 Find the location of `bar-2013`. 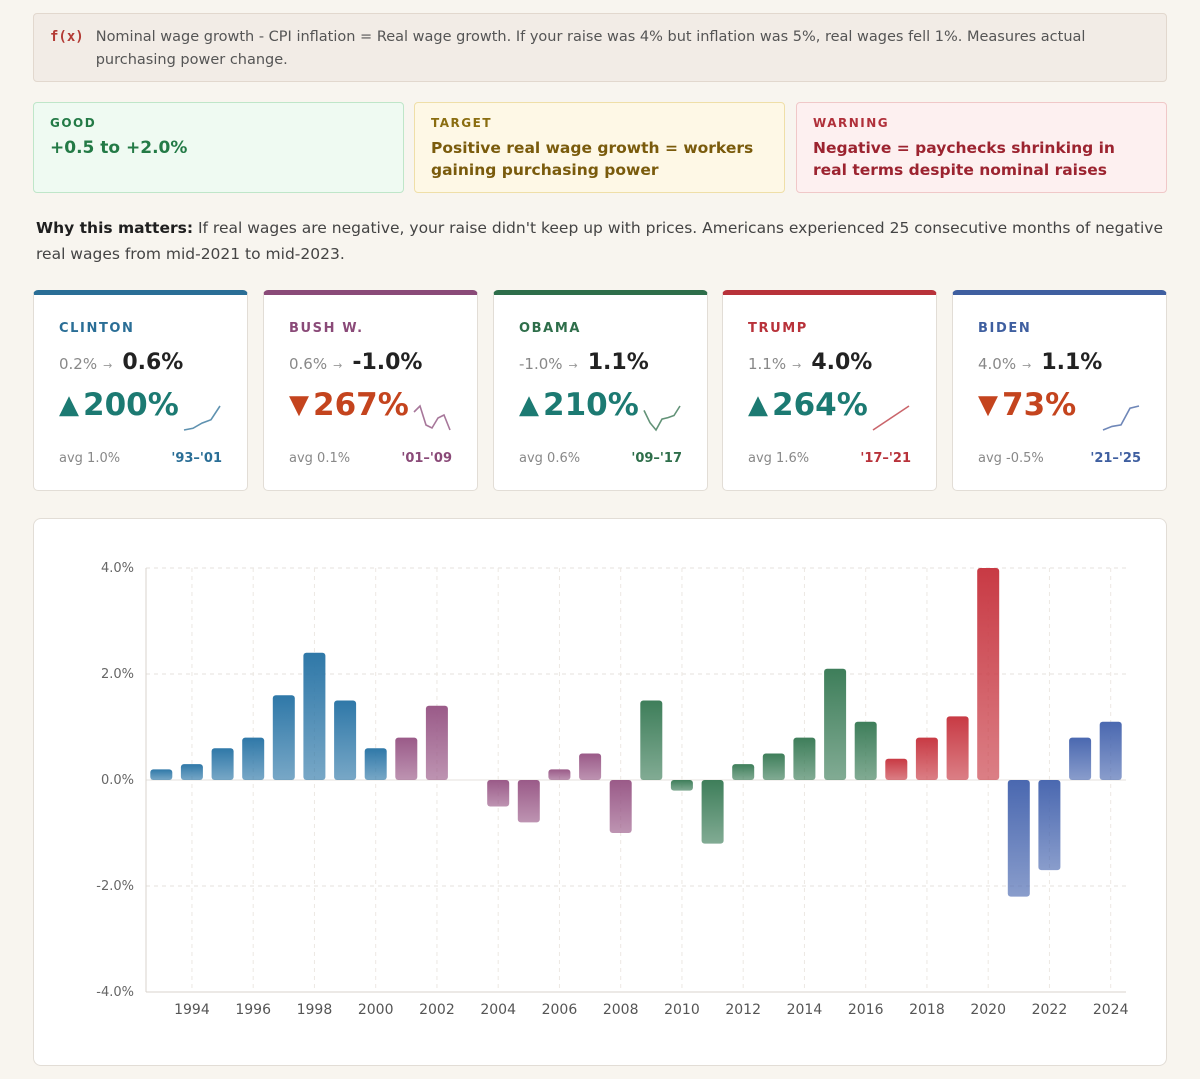

bar-2013 is located at coordinates (773, 766).